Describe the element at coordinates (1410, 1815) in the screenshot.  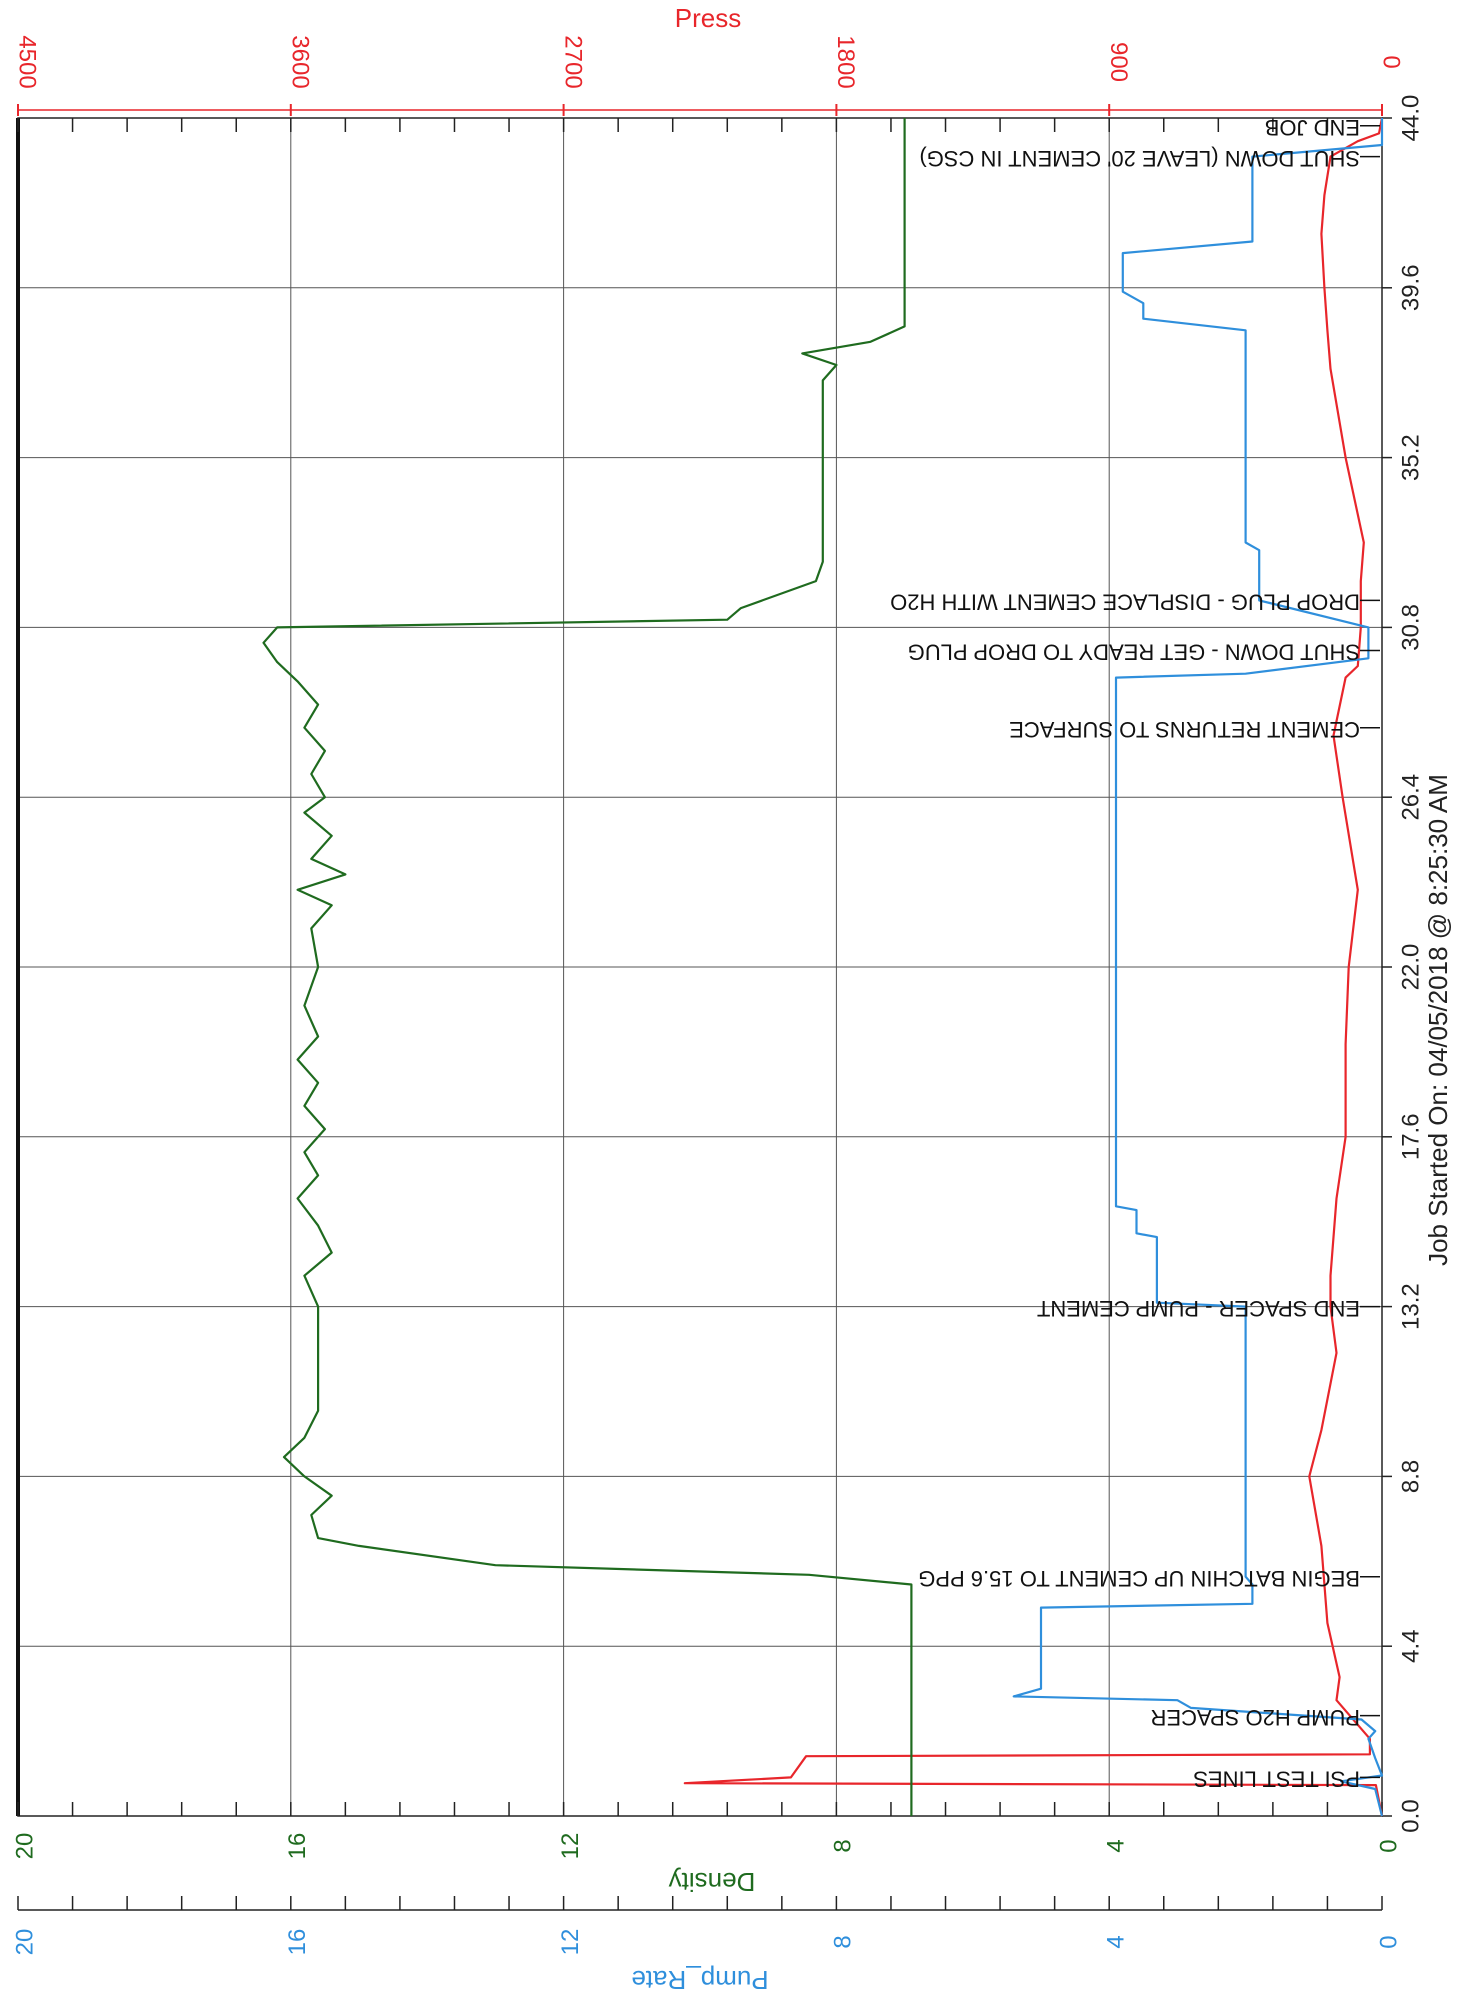
I see `time-tick-label: 0.0` at that location.